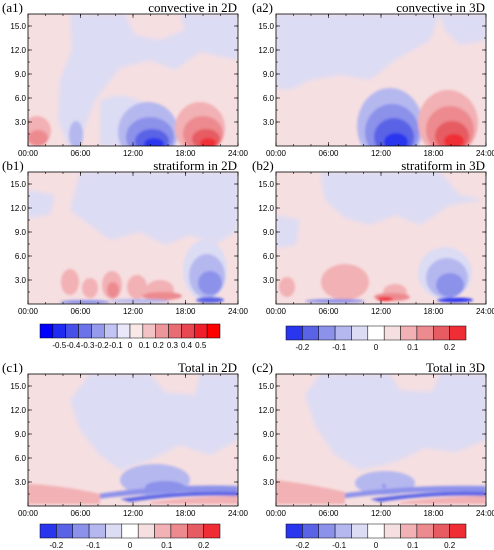 This screenshot has width=494, height=550. I want to click on heatmap-c2, so click(381, 440).